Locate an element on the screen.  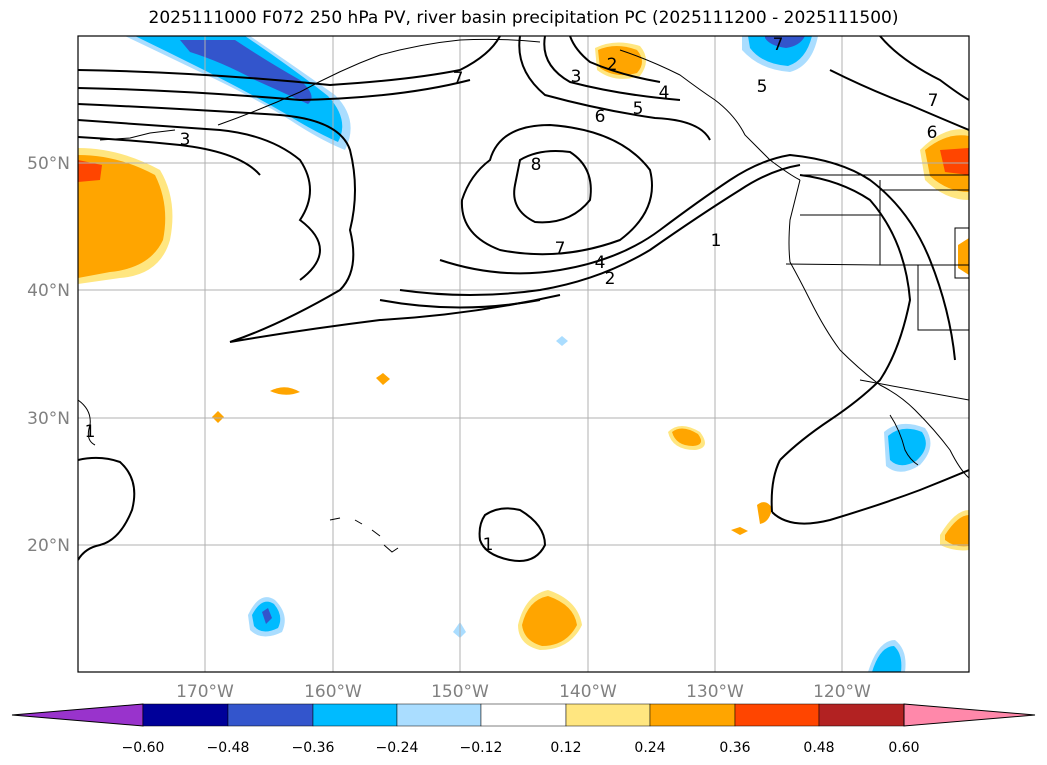
lat-label-30: 30°N is located at coordinates (48, 419).